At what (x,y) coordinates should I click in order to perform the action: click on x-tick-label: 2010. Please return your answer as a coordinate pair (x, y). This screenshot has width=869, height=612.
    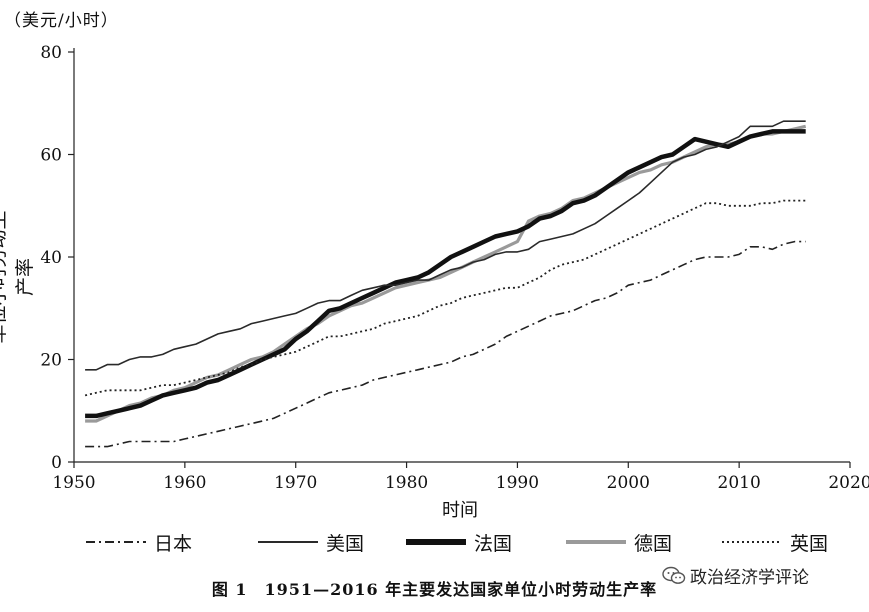
    Looking at the image, I should click on (739, 483).